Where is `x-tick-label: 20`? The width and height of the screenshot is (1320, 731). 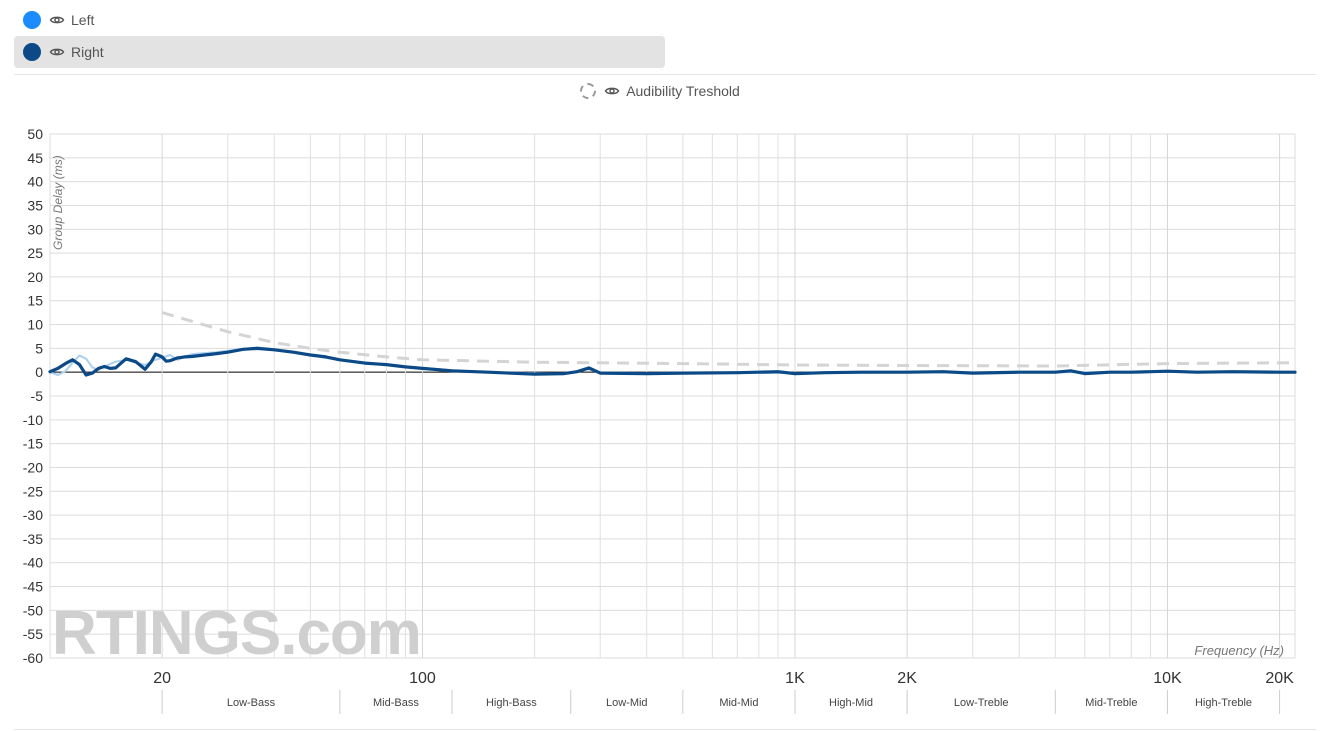 x-tick-label: 20 is located at coordinates (162, 678).